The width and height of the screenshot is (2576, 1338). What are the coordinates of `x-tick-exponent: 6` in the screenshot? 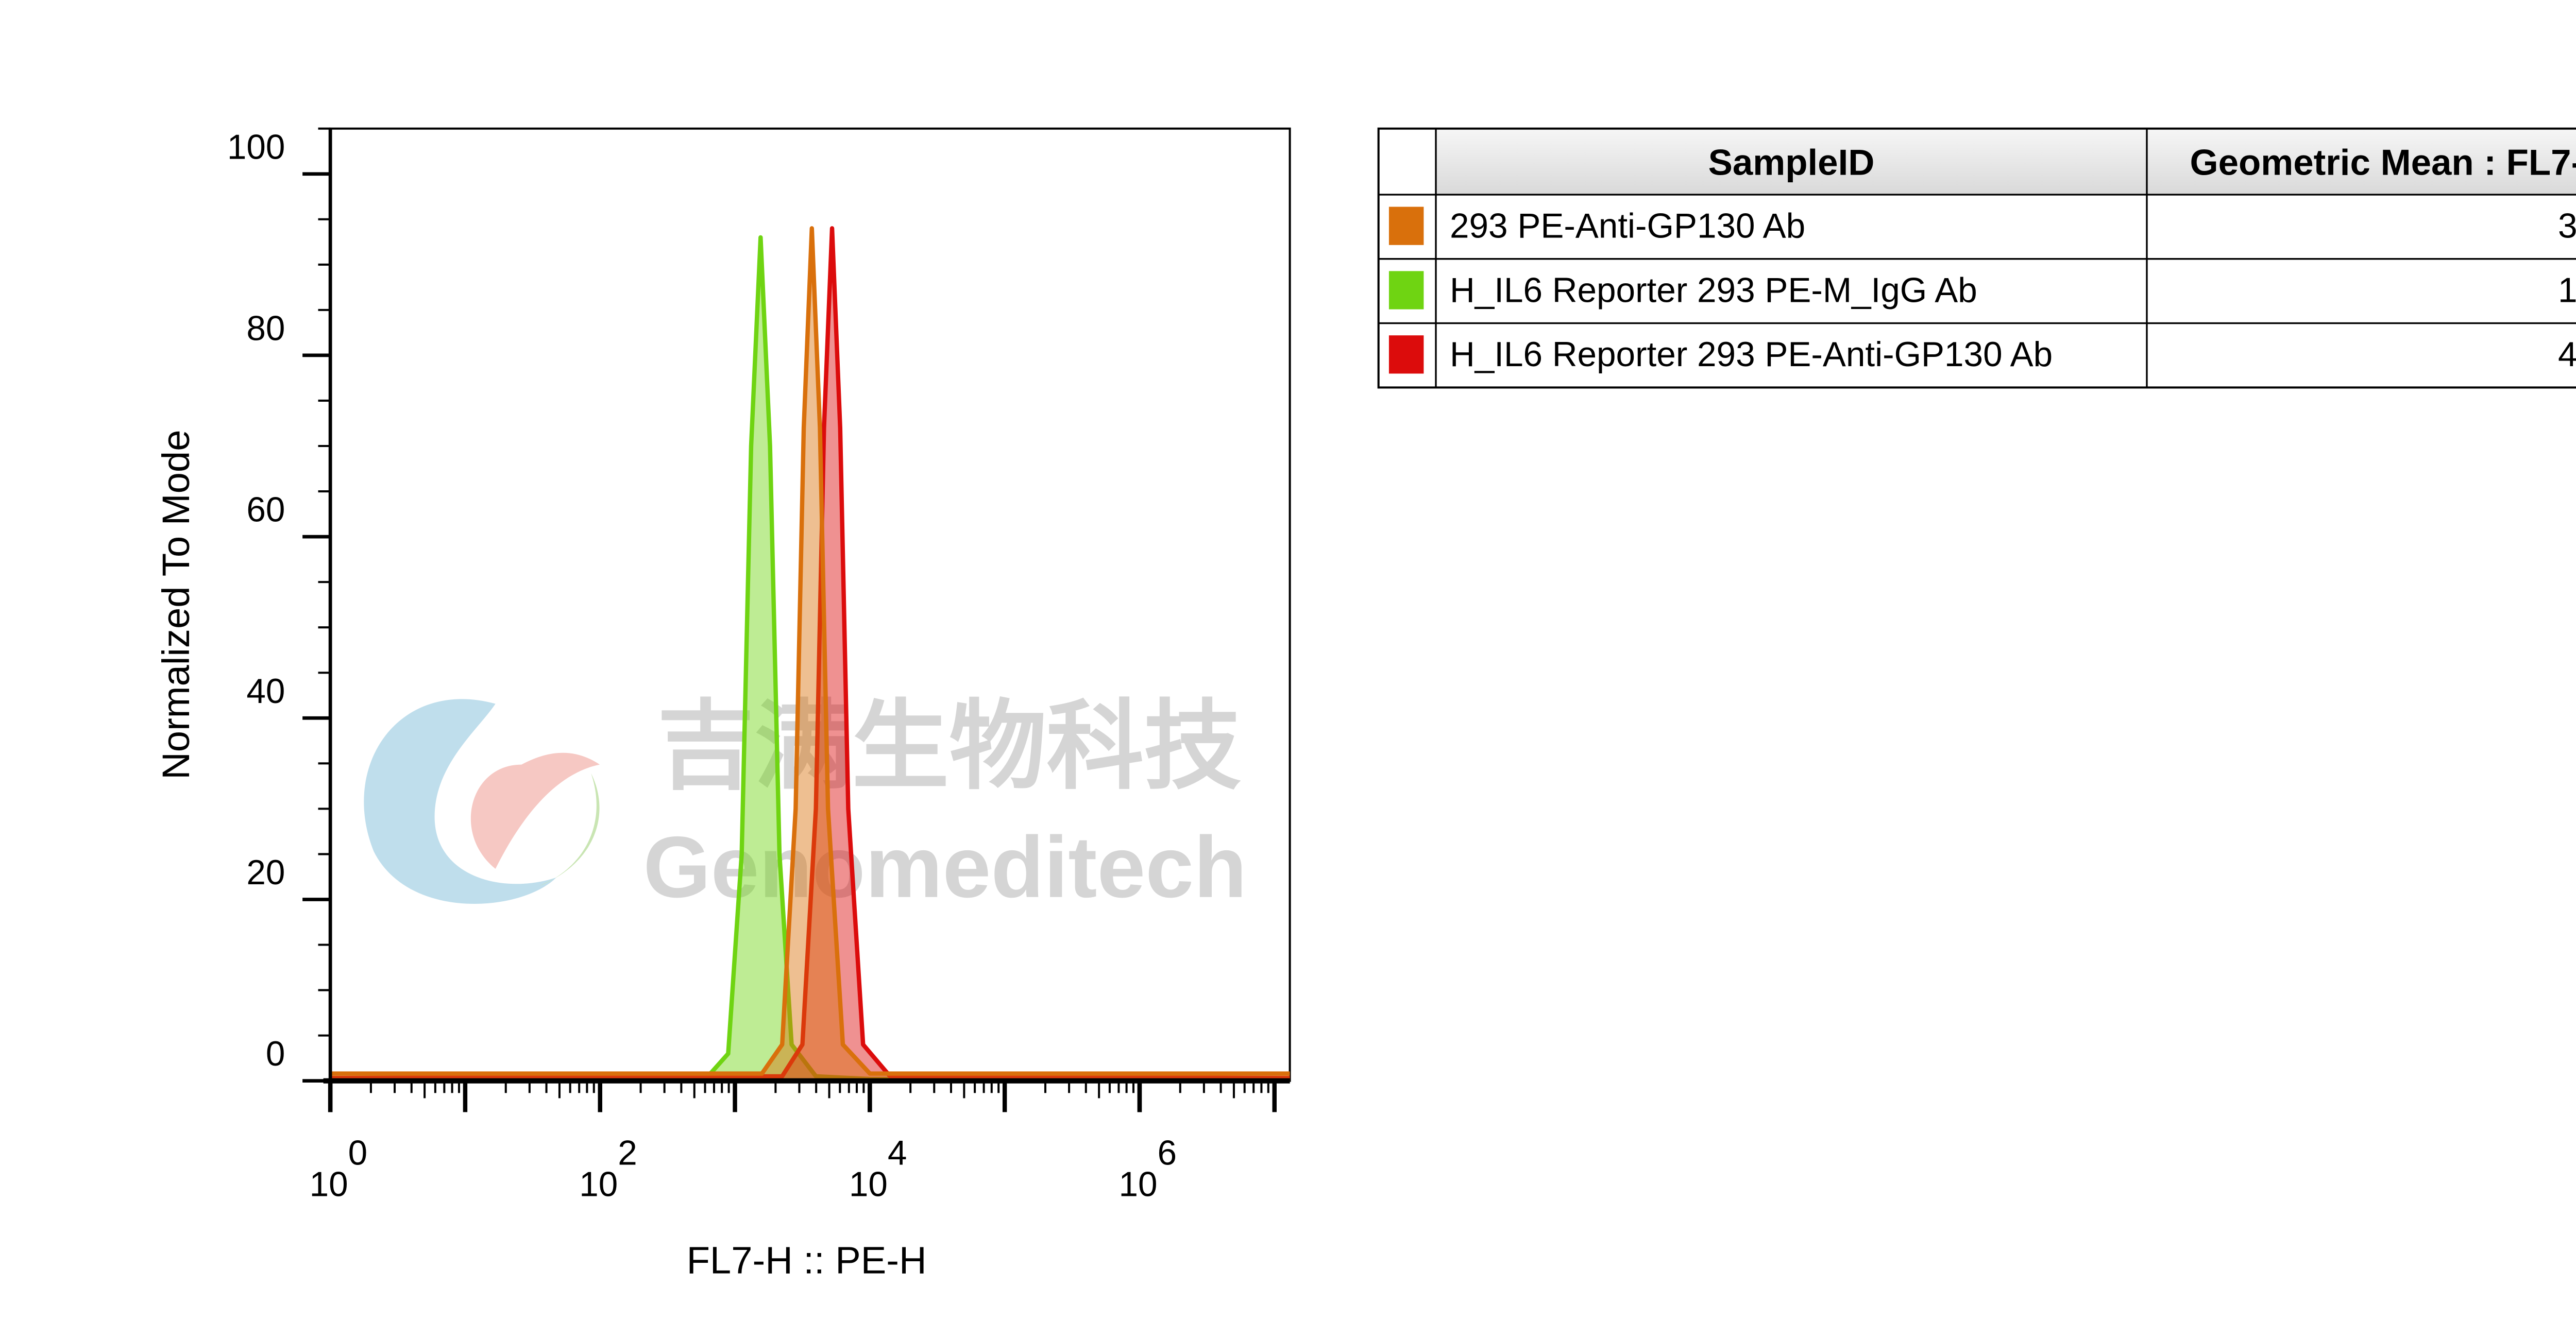 It's located at (1167, 1153).